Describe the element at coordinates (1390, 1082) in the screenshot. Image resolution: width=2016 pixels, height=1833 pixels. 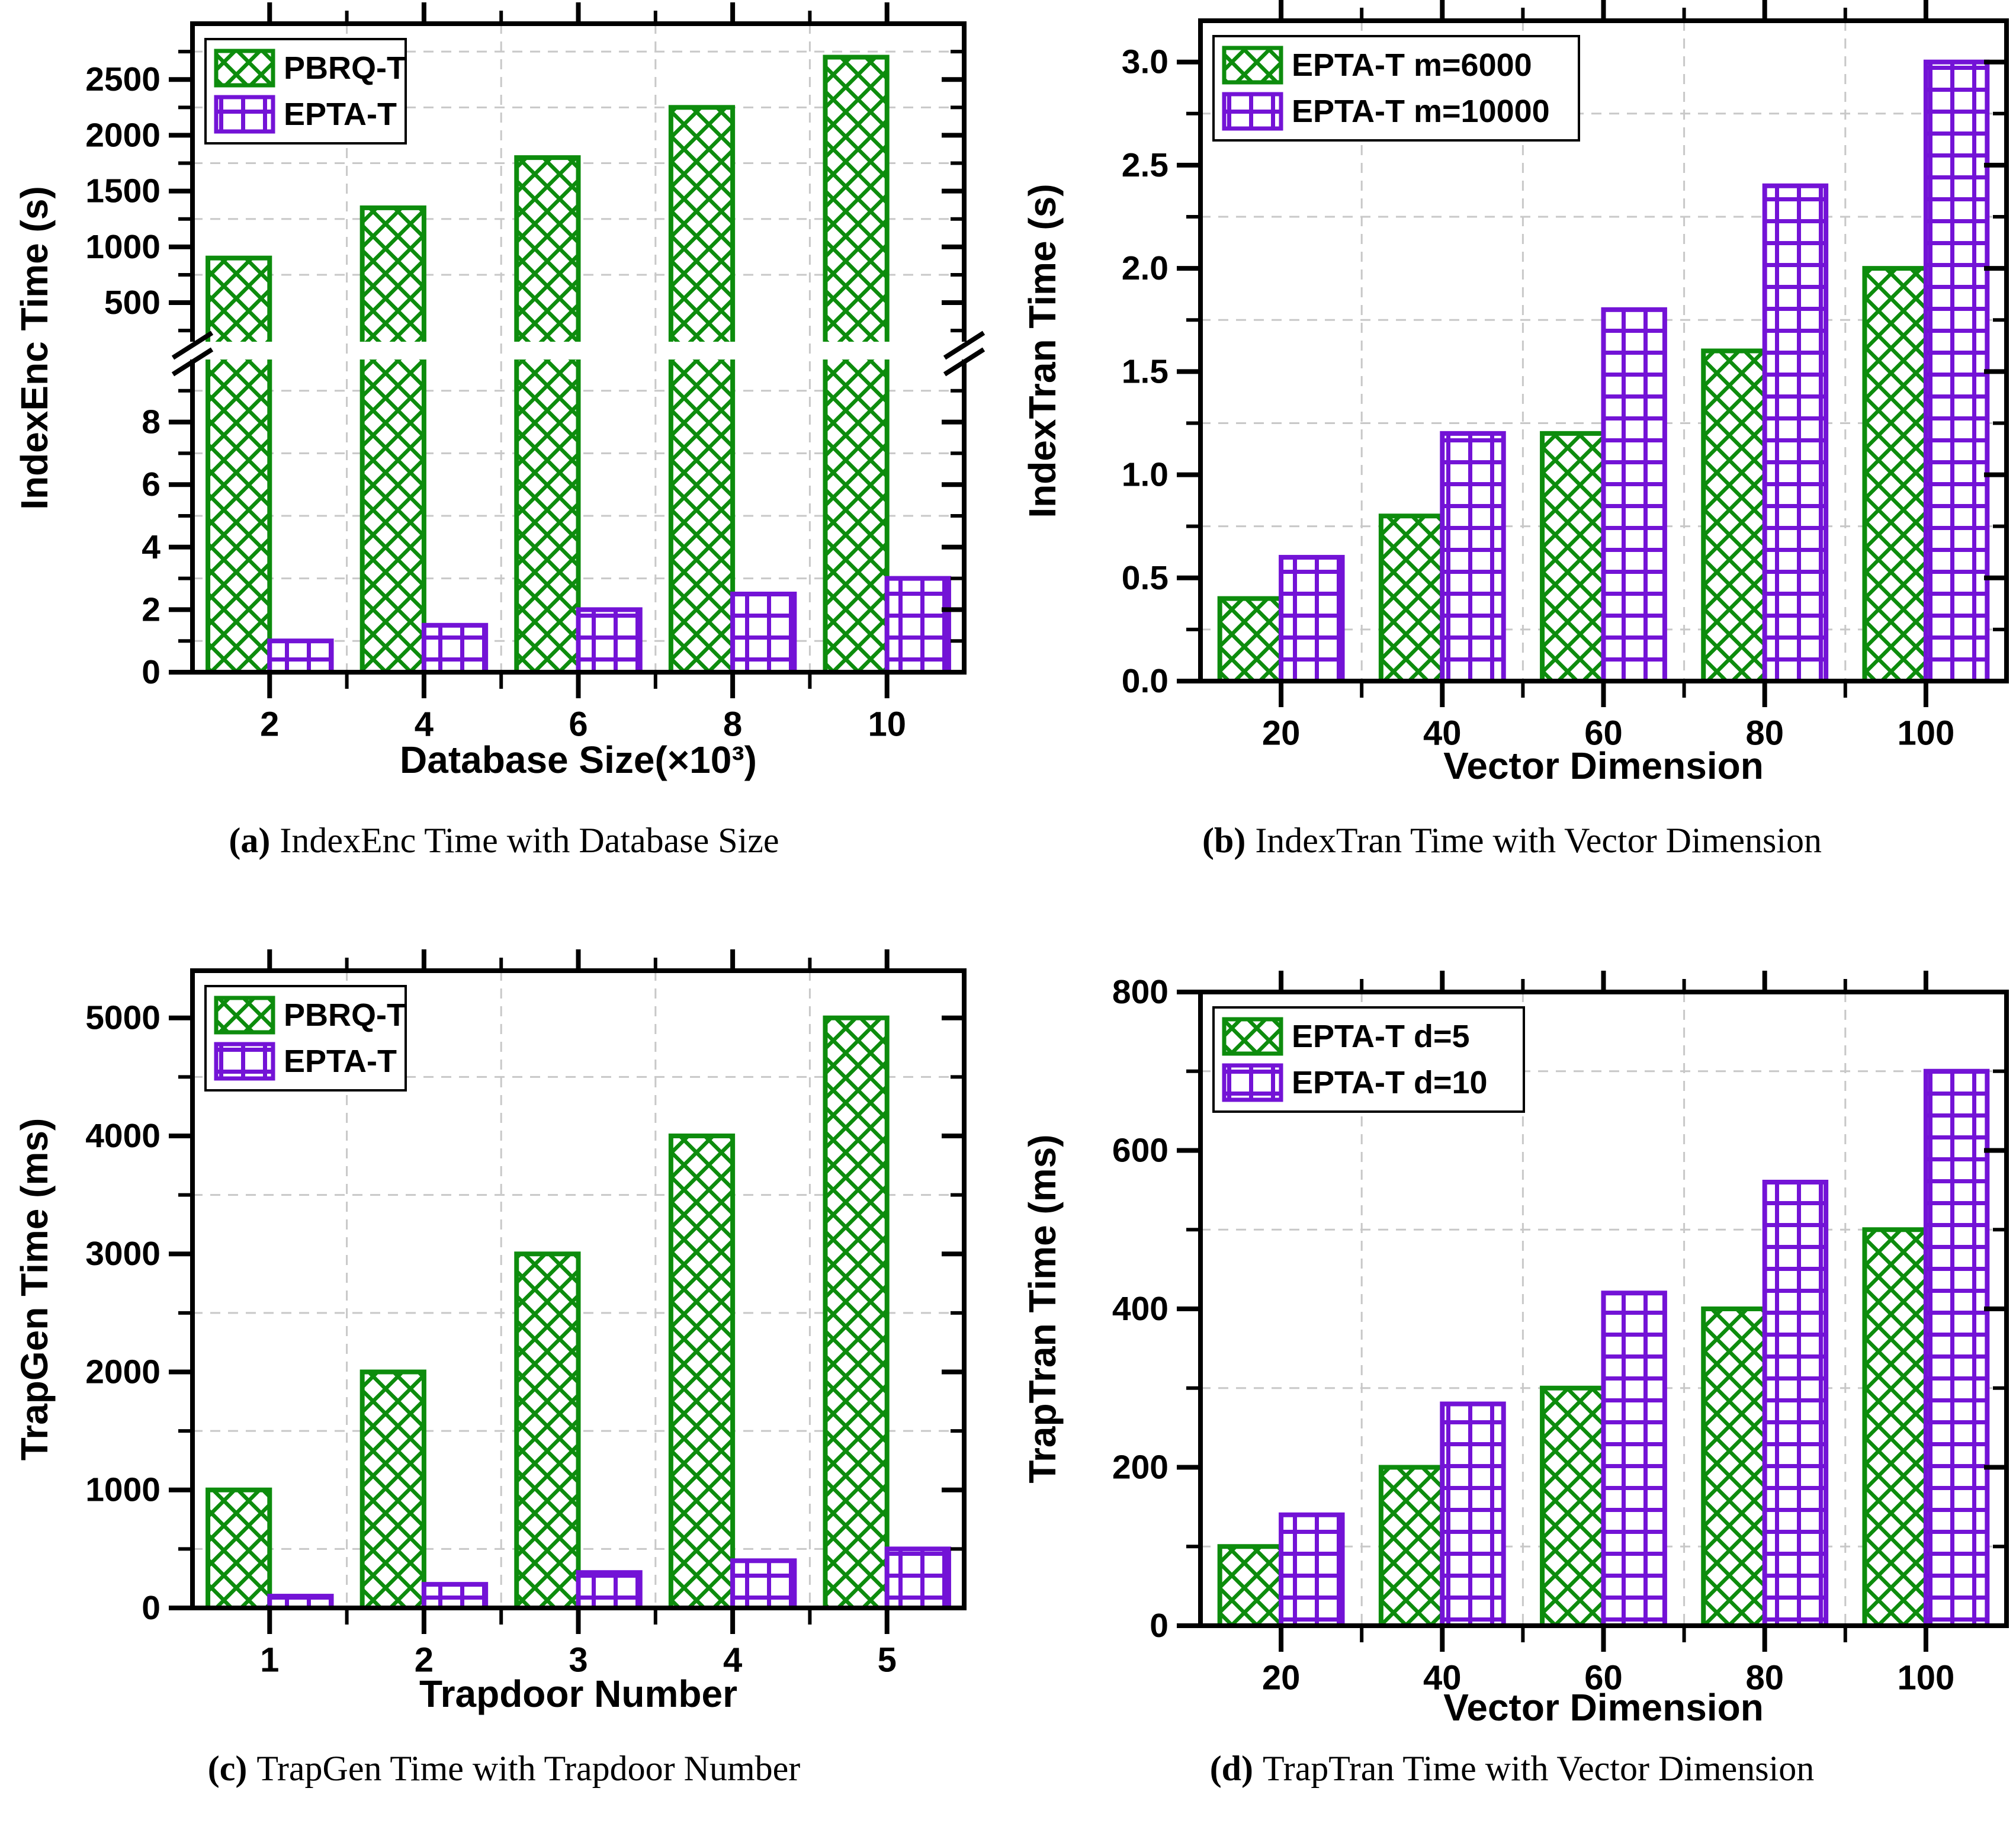
I see `svg-text: EPTA-T d=10` at that location.